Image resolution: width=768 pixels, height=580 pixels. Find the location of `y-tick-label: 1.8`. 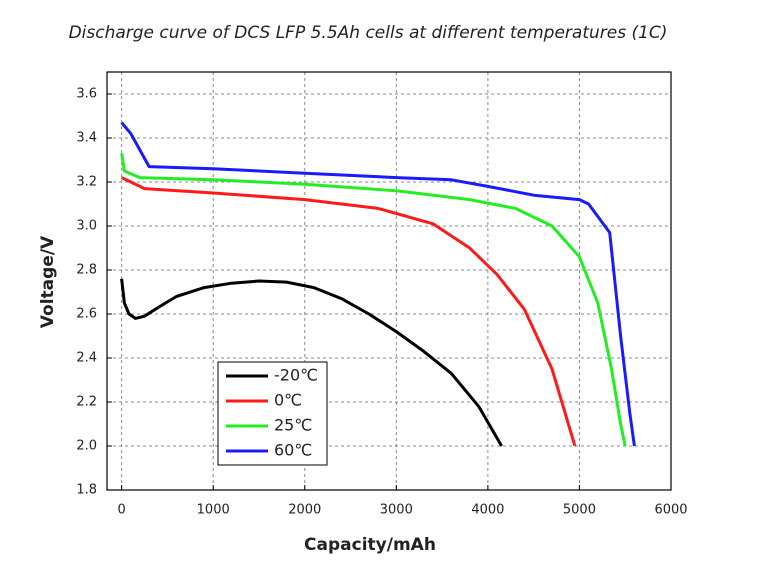

y-tick-label: 1.8 is located at coordinates (86, 490).